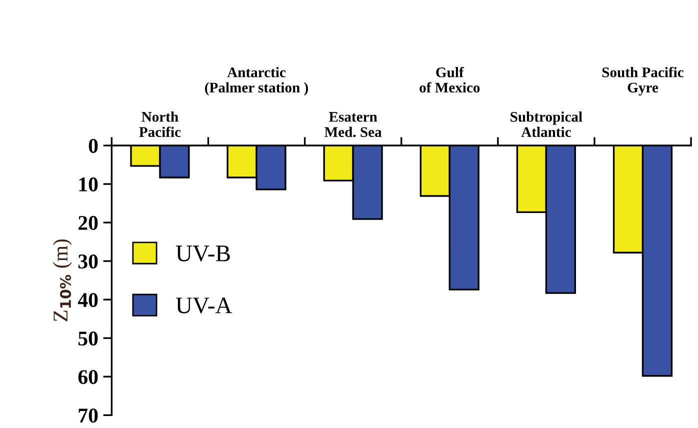  What do you see at coordinates (88, 261) in the screenshot?
I see `y-tick-label: 30` at bounding box center [88, 261].